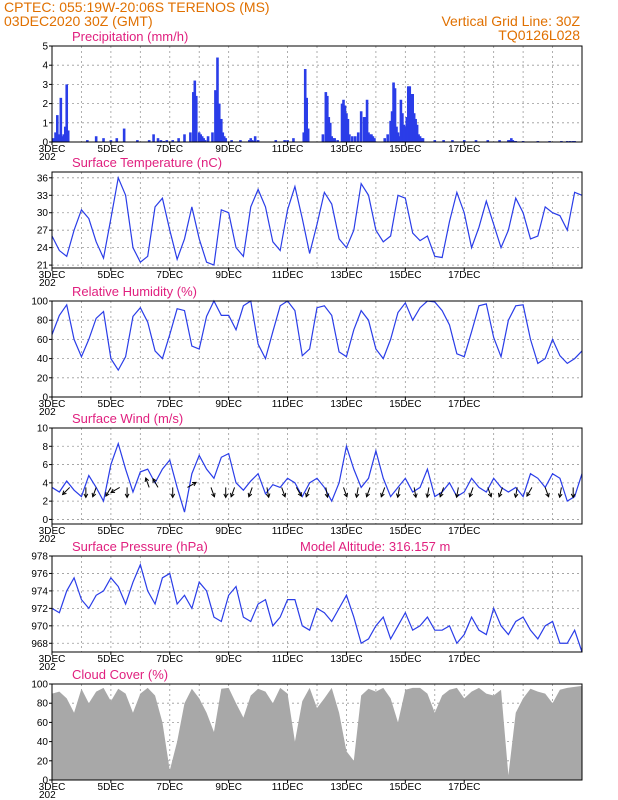 This screenshot has width=618, height=800. What do you see at coordinates (288, 275) in the screenshot?
I see `temperature-xtick-label: 11DEC` at bounding box center [288, 275].